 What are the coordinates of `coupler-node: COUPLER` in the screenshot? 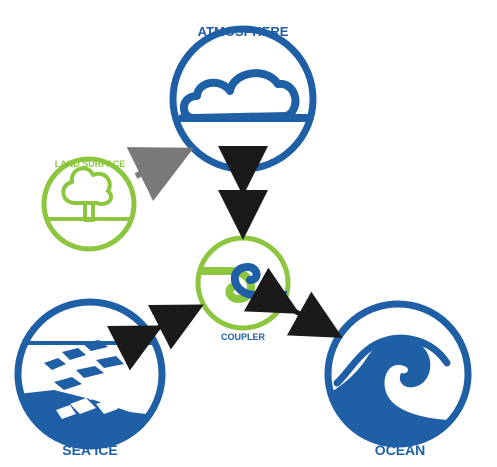 It's located at (243, 288).